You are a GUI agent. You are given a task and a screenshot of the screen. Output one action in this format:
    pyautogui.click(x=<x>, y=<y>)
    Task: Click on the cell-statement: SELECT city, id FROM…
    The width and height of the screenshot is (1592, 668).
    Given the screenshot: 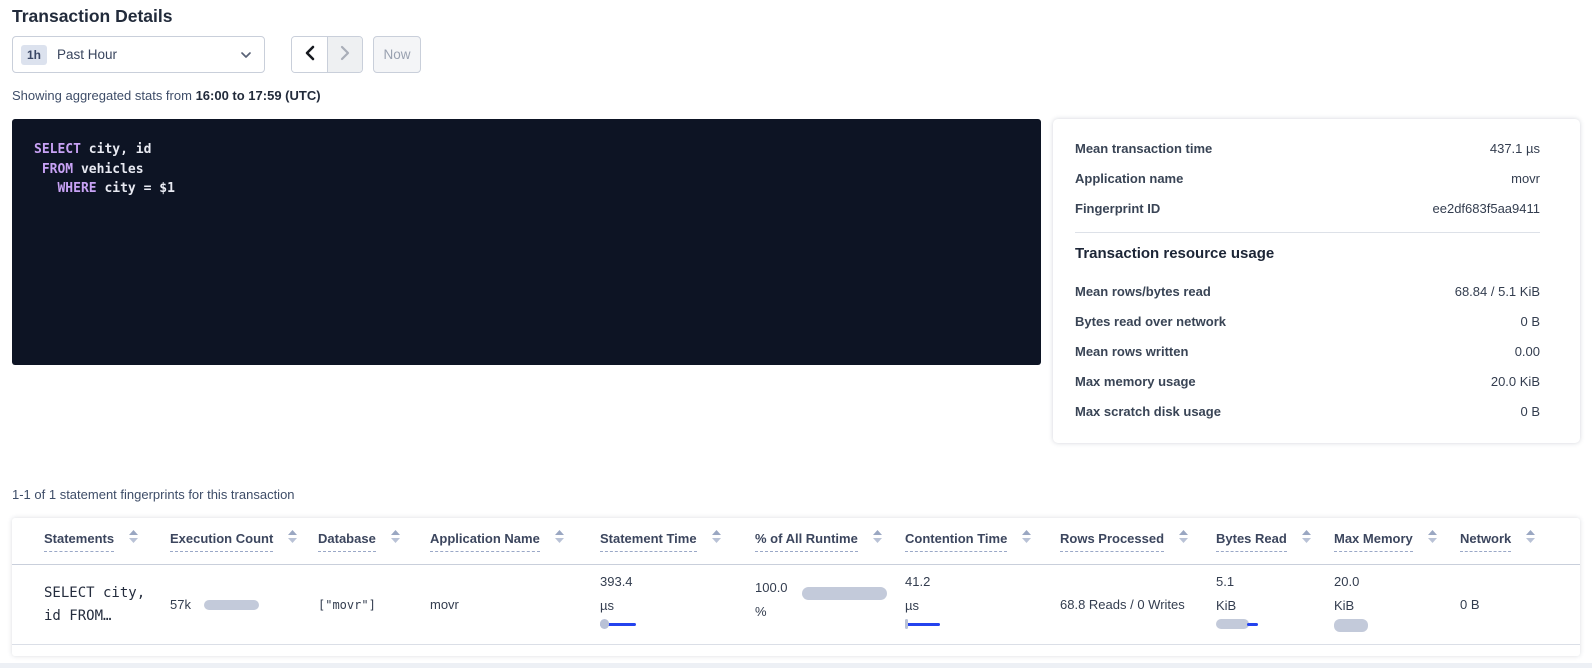 What is the action you would take?
    pyautogui.click(x=107, y=604)
    